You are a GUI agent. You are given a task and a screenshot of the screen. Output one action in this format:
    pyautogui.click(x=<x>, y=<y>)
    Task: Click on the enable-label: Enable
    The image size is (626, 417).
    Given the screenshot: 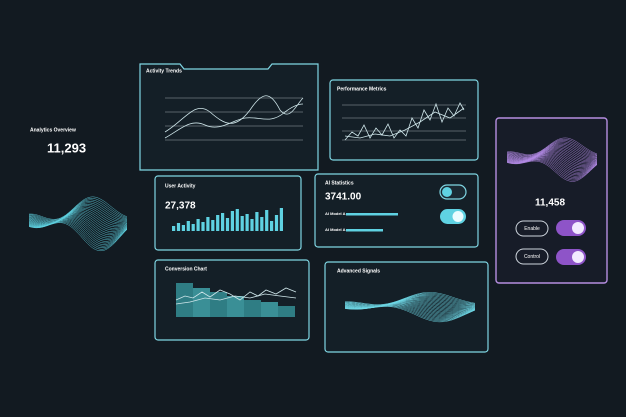 What is the action you would take?
    pyautogui.click(x=532, y=229)
    